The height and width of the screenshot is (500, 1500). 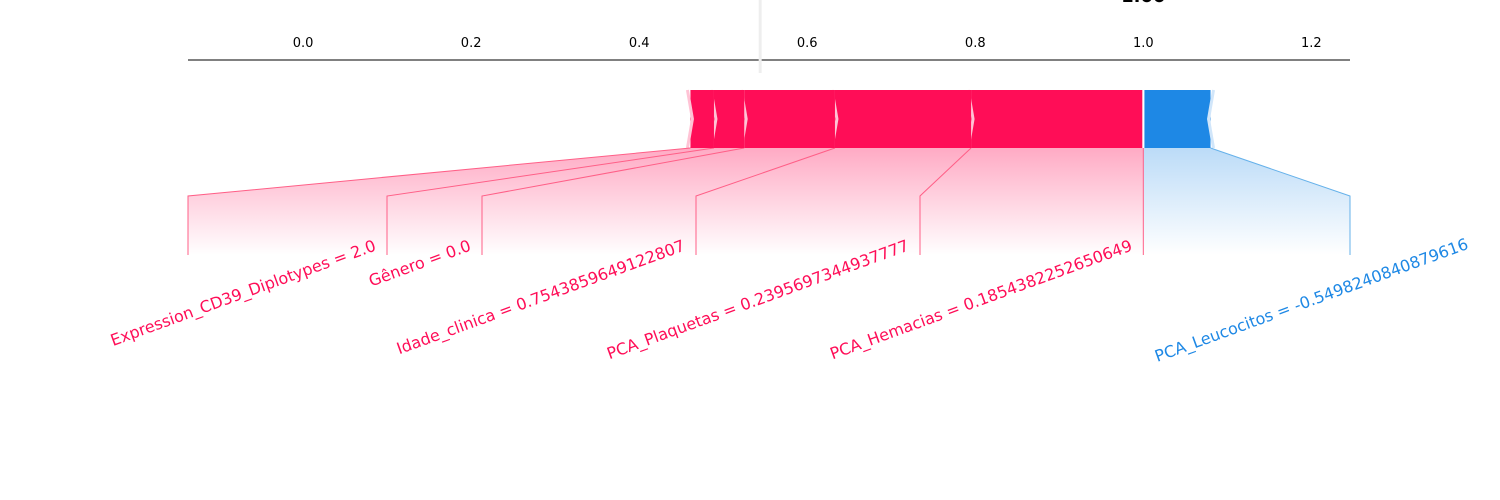 I want to click on x-tick-label: 1.0, so click(x=1143, y=43).